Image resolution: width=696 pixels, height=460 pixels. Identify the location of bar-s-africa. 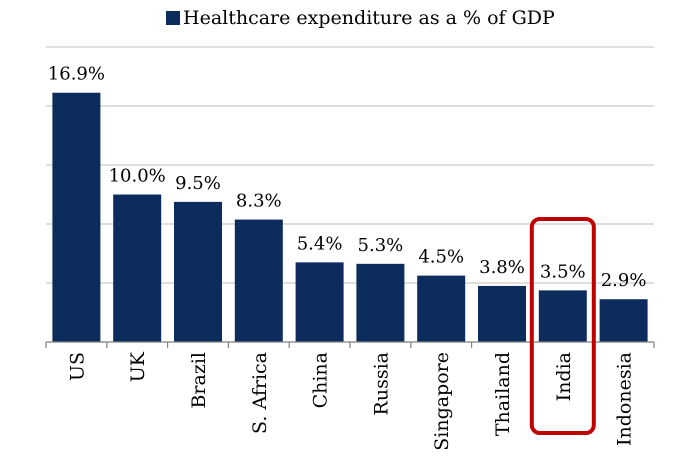
(258, 280).